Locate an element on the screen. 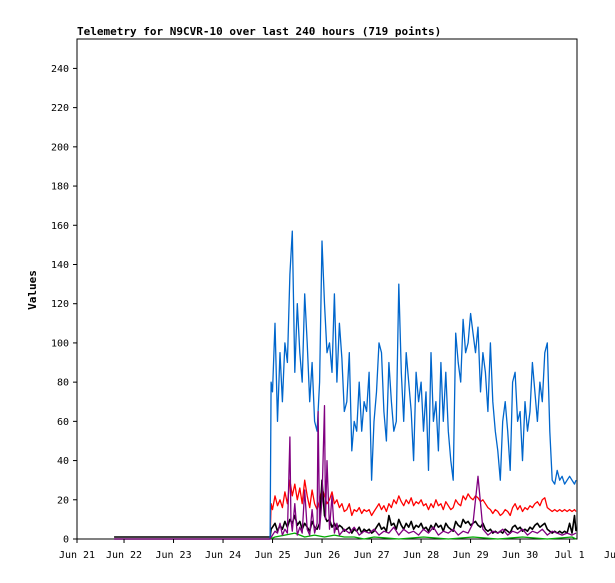 Image resolution: width=615 pixels, height=583 pixels. y-axis-ticks: 0 20 40 60 80 100 120 140 160 180 200 220 240 is located at coordinates (64, 305).